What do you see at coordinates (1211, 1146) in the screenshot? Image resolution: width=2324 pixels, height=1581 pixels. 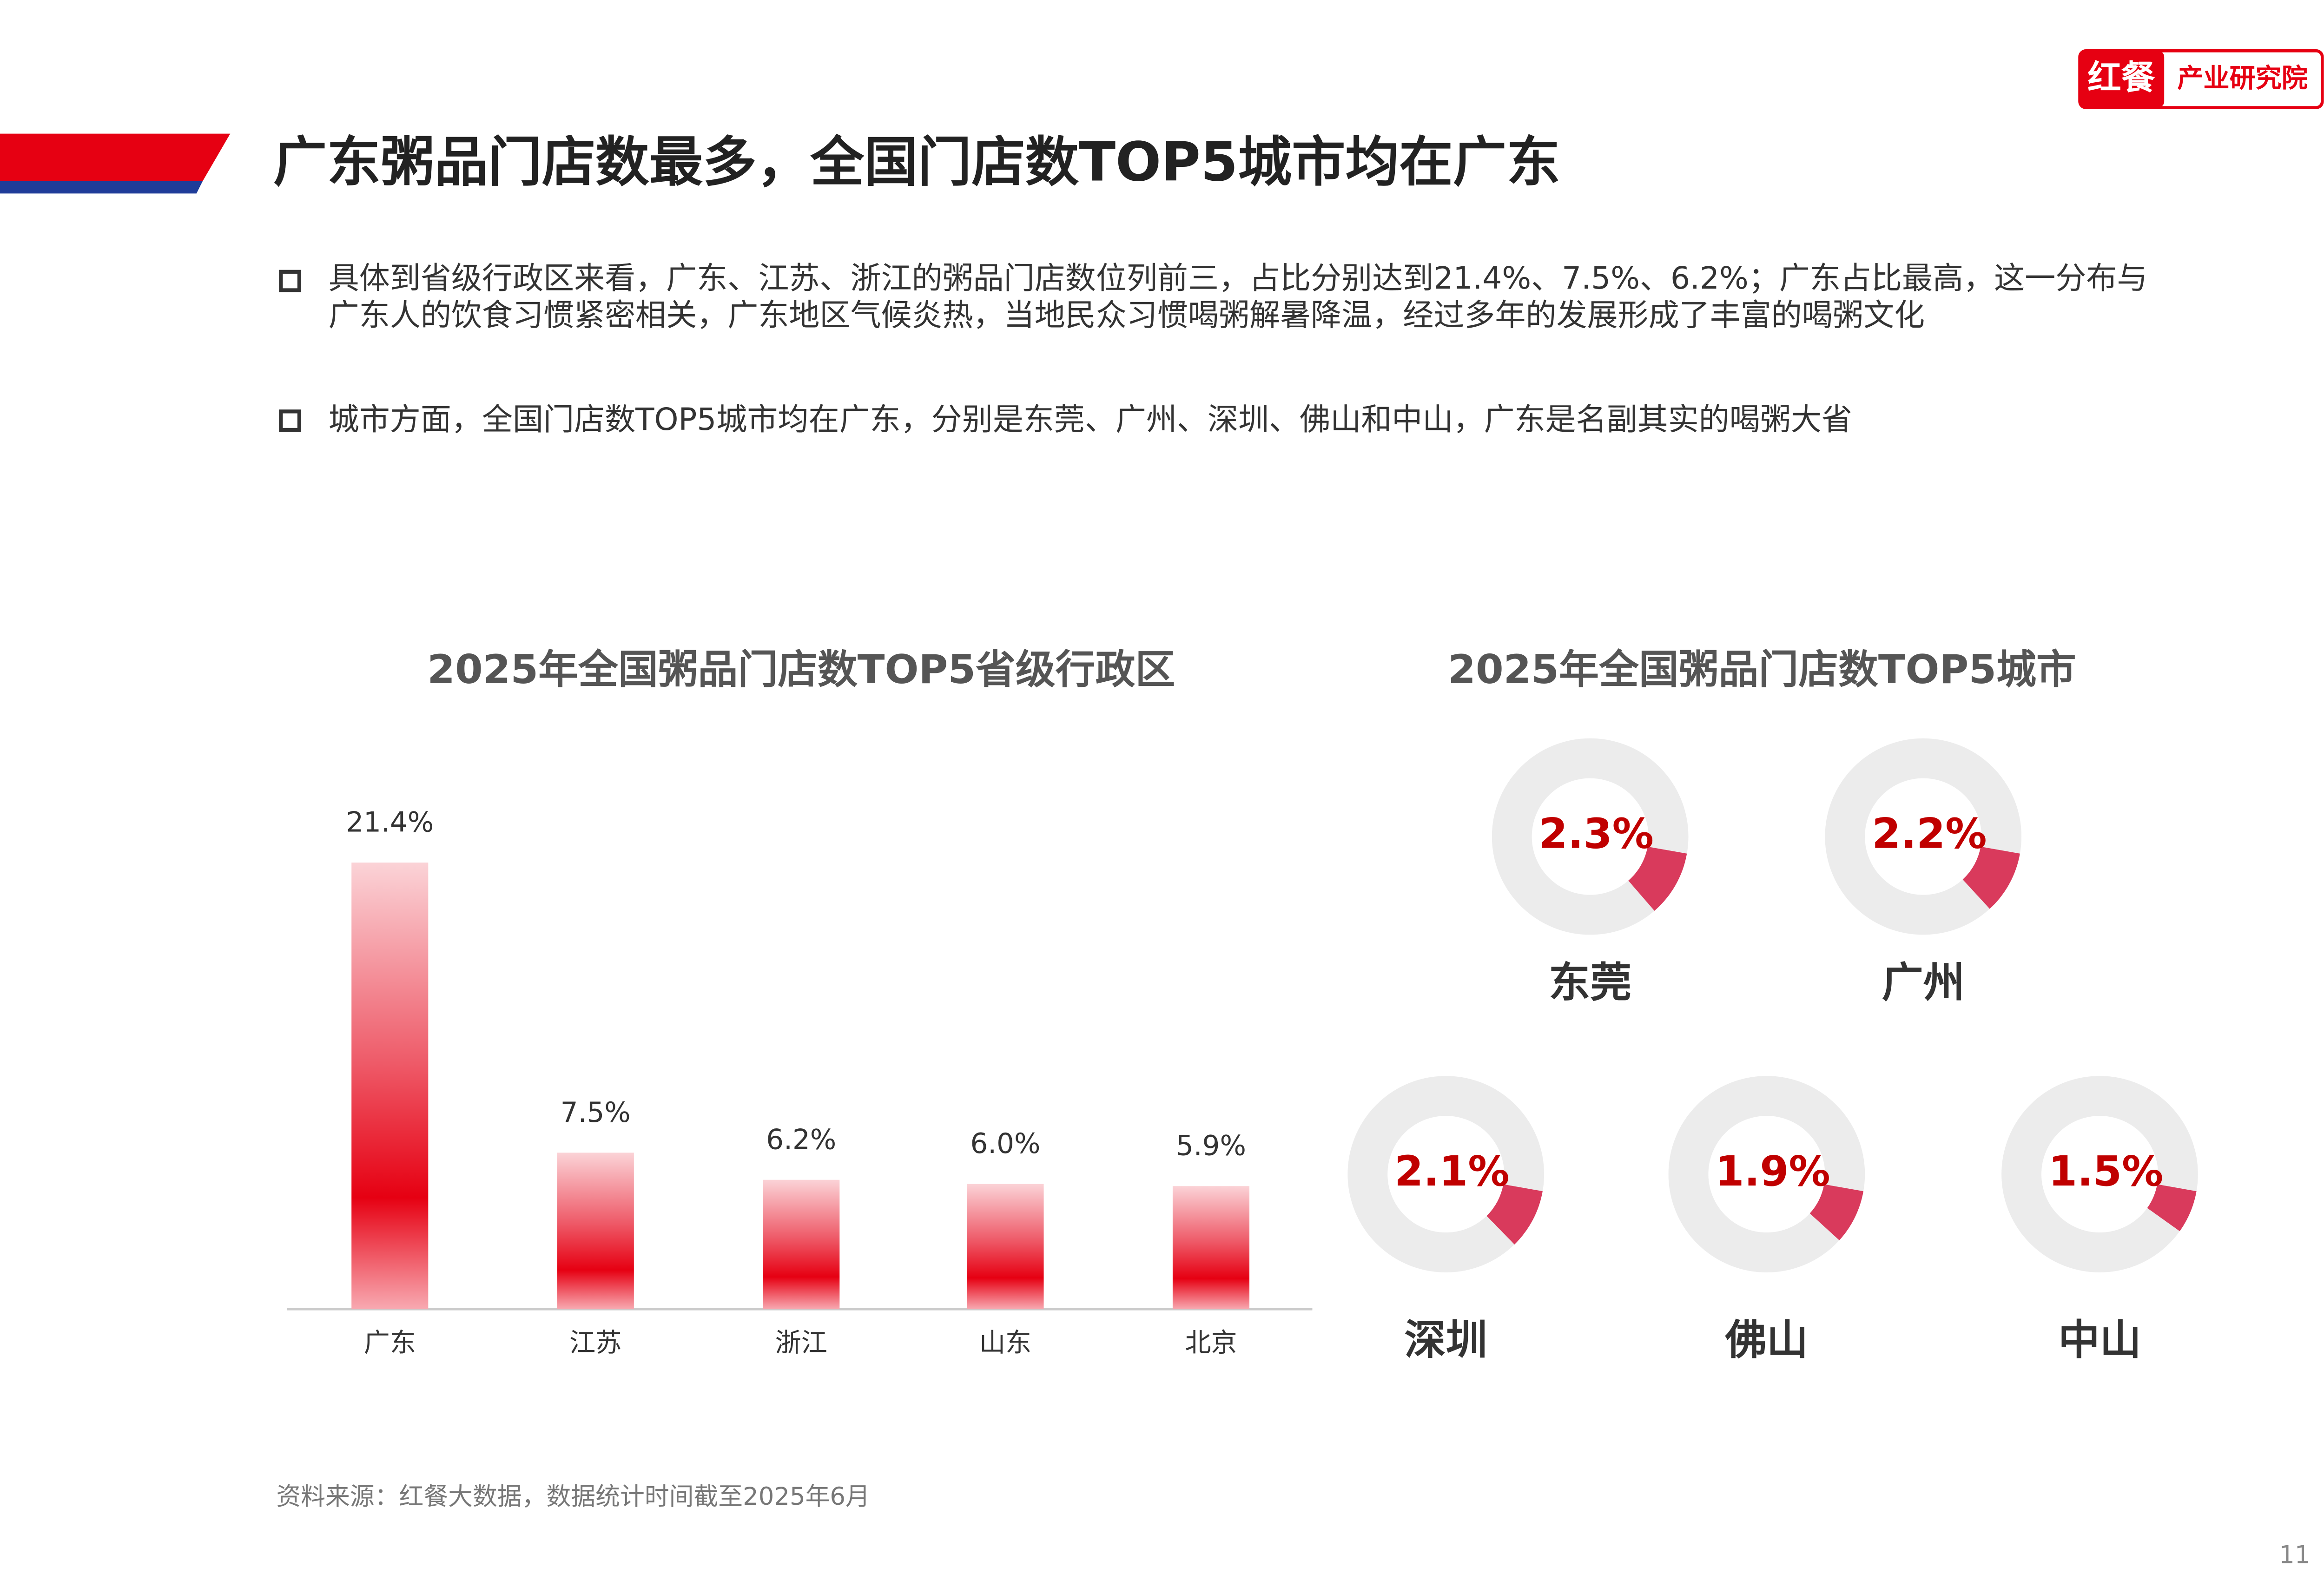 I see `value-label: 5.9%` at bounding box center [1211, 1146].